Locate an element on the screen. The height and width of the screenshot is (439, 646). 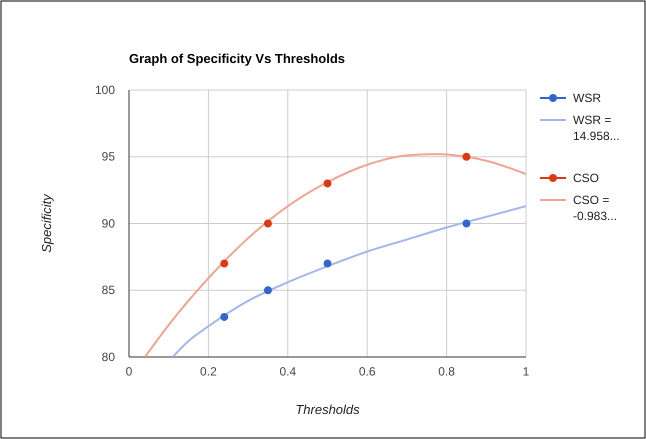
y-tick-label: 90 is located at coordinates (109, 223).